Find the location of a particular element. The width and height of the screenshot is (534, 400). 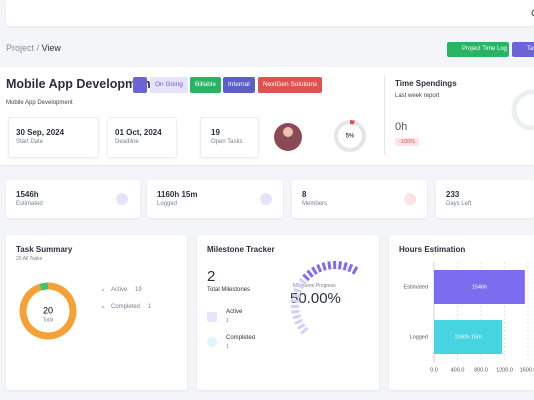

stat-label: Logged is located at coordinates (167, 204).